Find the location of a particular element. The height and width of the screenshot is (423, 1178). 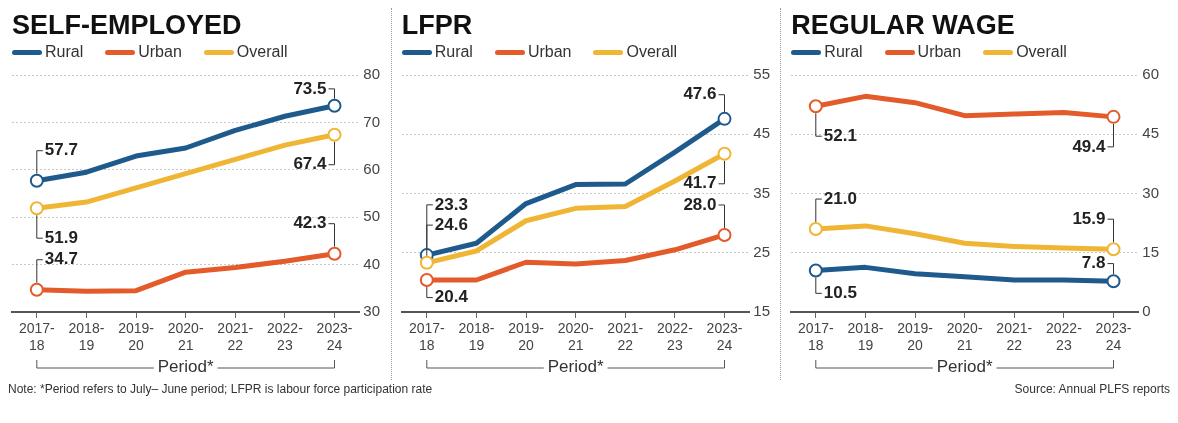

data-label: 24.6 is located at coordinates (451, 224).